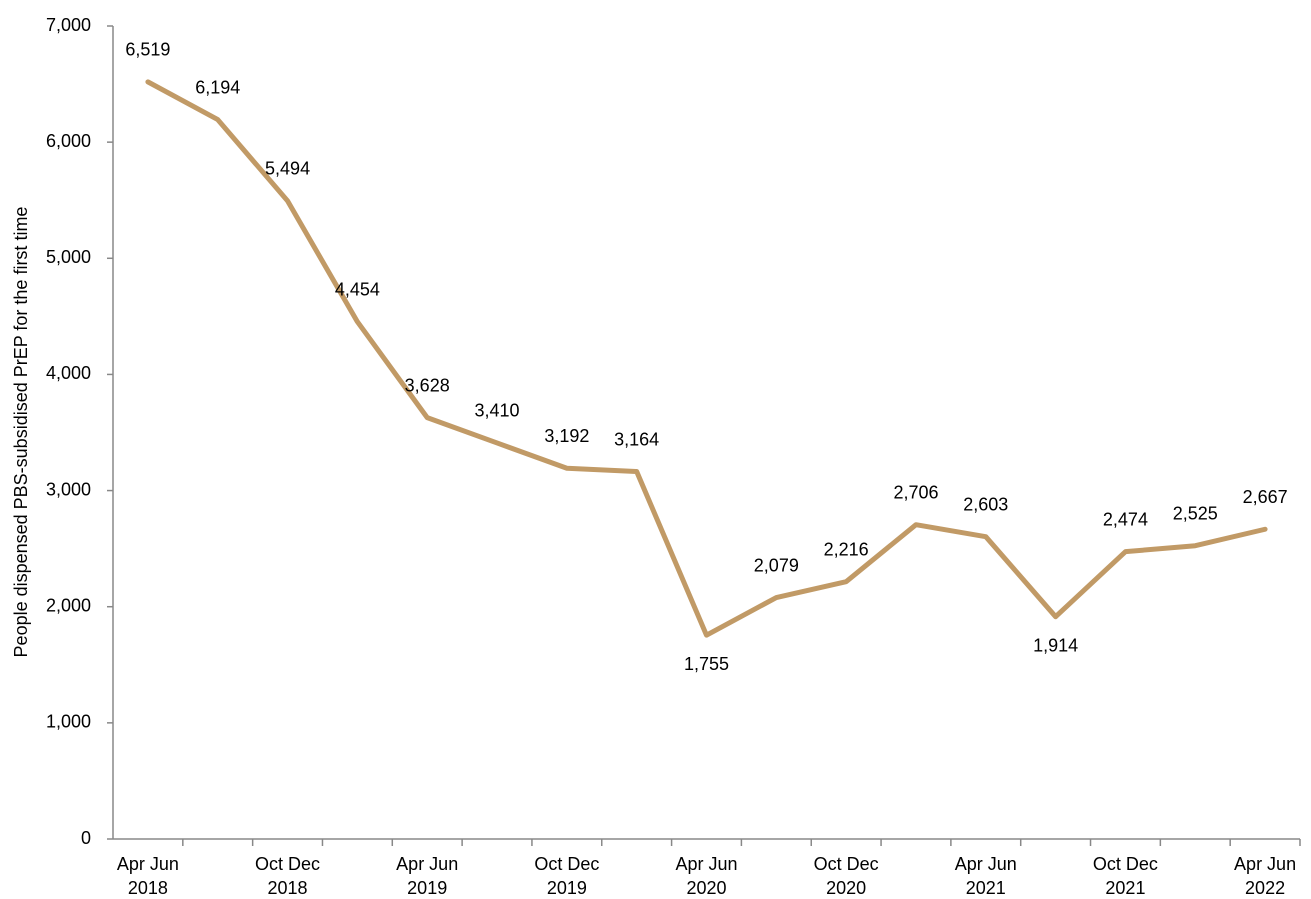 The width and height of the screenshot is (1311, 899). I want to click on data-label: 4,454, so click(357, 289).